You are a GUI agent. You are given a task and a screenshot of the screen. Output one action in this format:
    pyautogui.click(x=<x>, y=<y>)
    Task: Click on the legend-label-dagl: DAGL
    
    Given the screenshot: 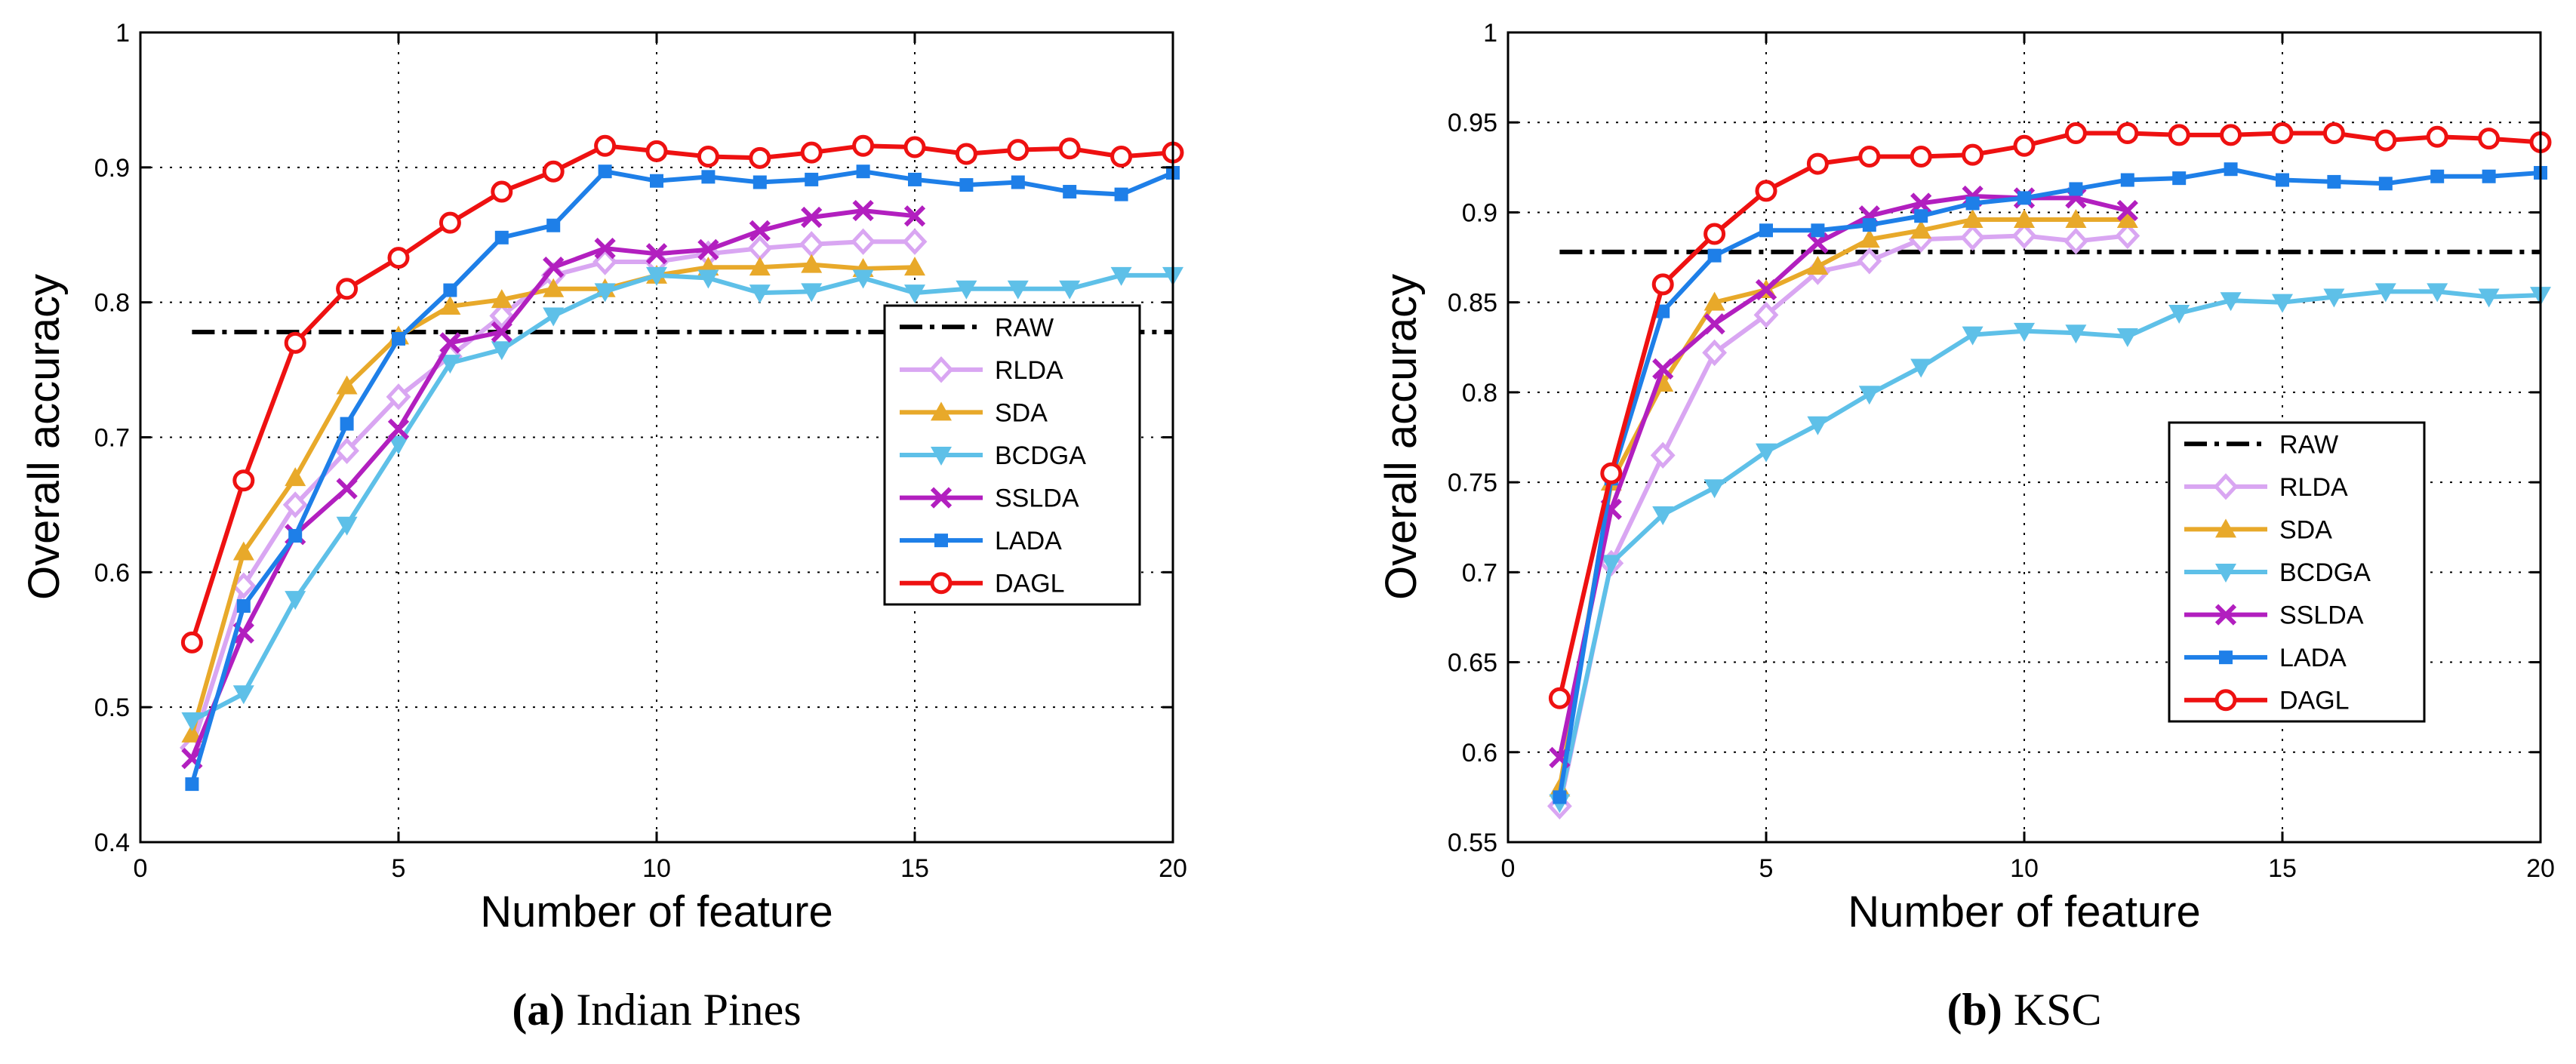 What is the action you would take?
    pyautogui.click(x=1030, y=584)
    